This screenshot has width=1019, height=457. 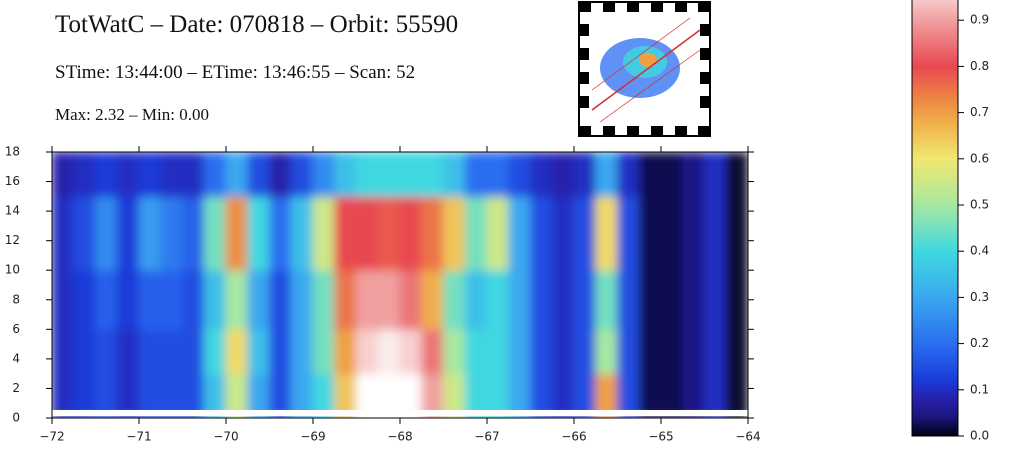 I want to click on y-tick-label: 8, so click(x=16, y=299).